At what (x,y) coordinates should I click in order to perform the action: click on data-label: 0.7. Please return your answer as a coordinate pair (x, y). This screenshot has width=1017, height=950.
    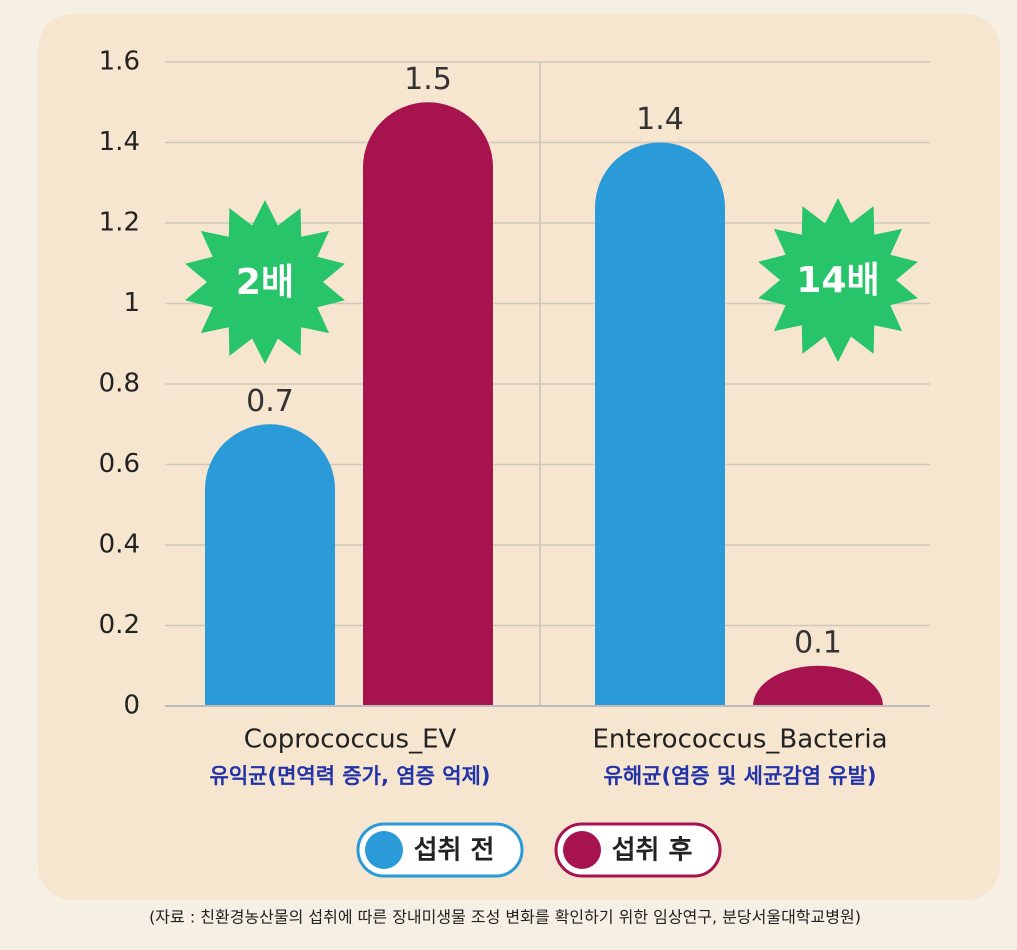
    Looking at the image, I should click on (270, 401).